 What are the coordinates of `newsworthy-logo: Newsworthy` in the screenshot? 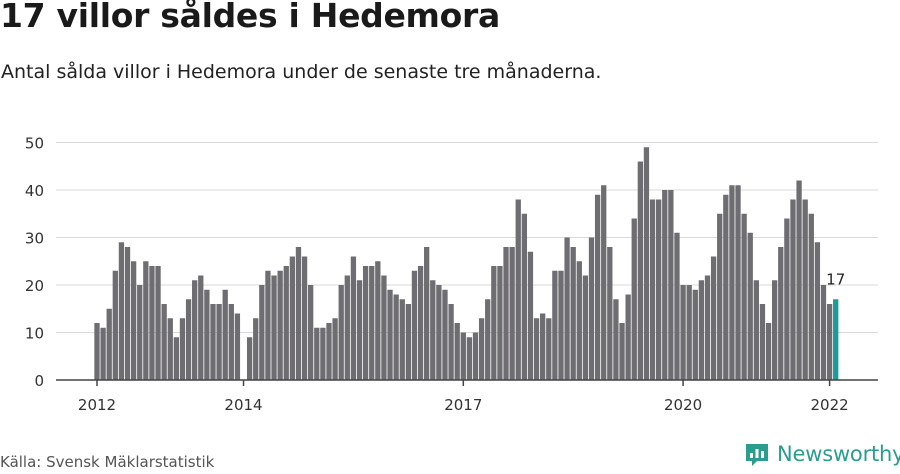 It's located at (822, 454).